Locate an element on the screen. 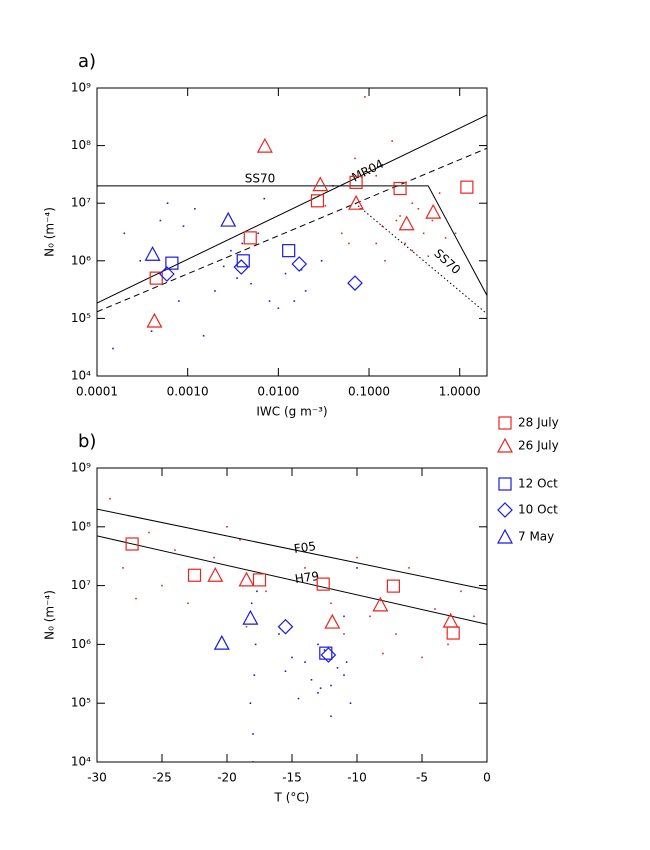 Image resolution: width=650 pixels, height=850 pixels. x-tick-label: 0.0010 is located at coordinates (188, 392).